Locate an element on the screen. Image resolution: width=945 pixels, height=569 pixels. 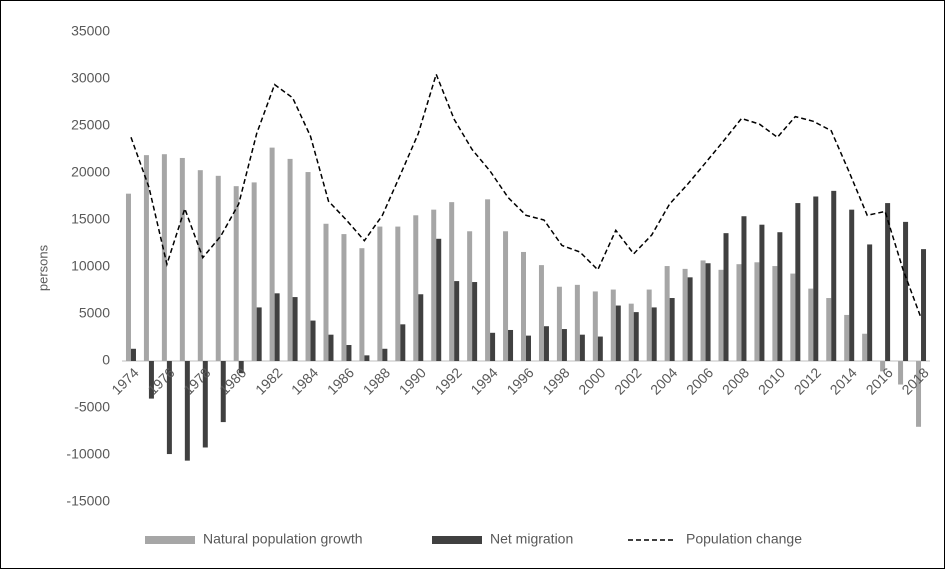
y-tick-label: 35000 is located at coordinates (90, 31).